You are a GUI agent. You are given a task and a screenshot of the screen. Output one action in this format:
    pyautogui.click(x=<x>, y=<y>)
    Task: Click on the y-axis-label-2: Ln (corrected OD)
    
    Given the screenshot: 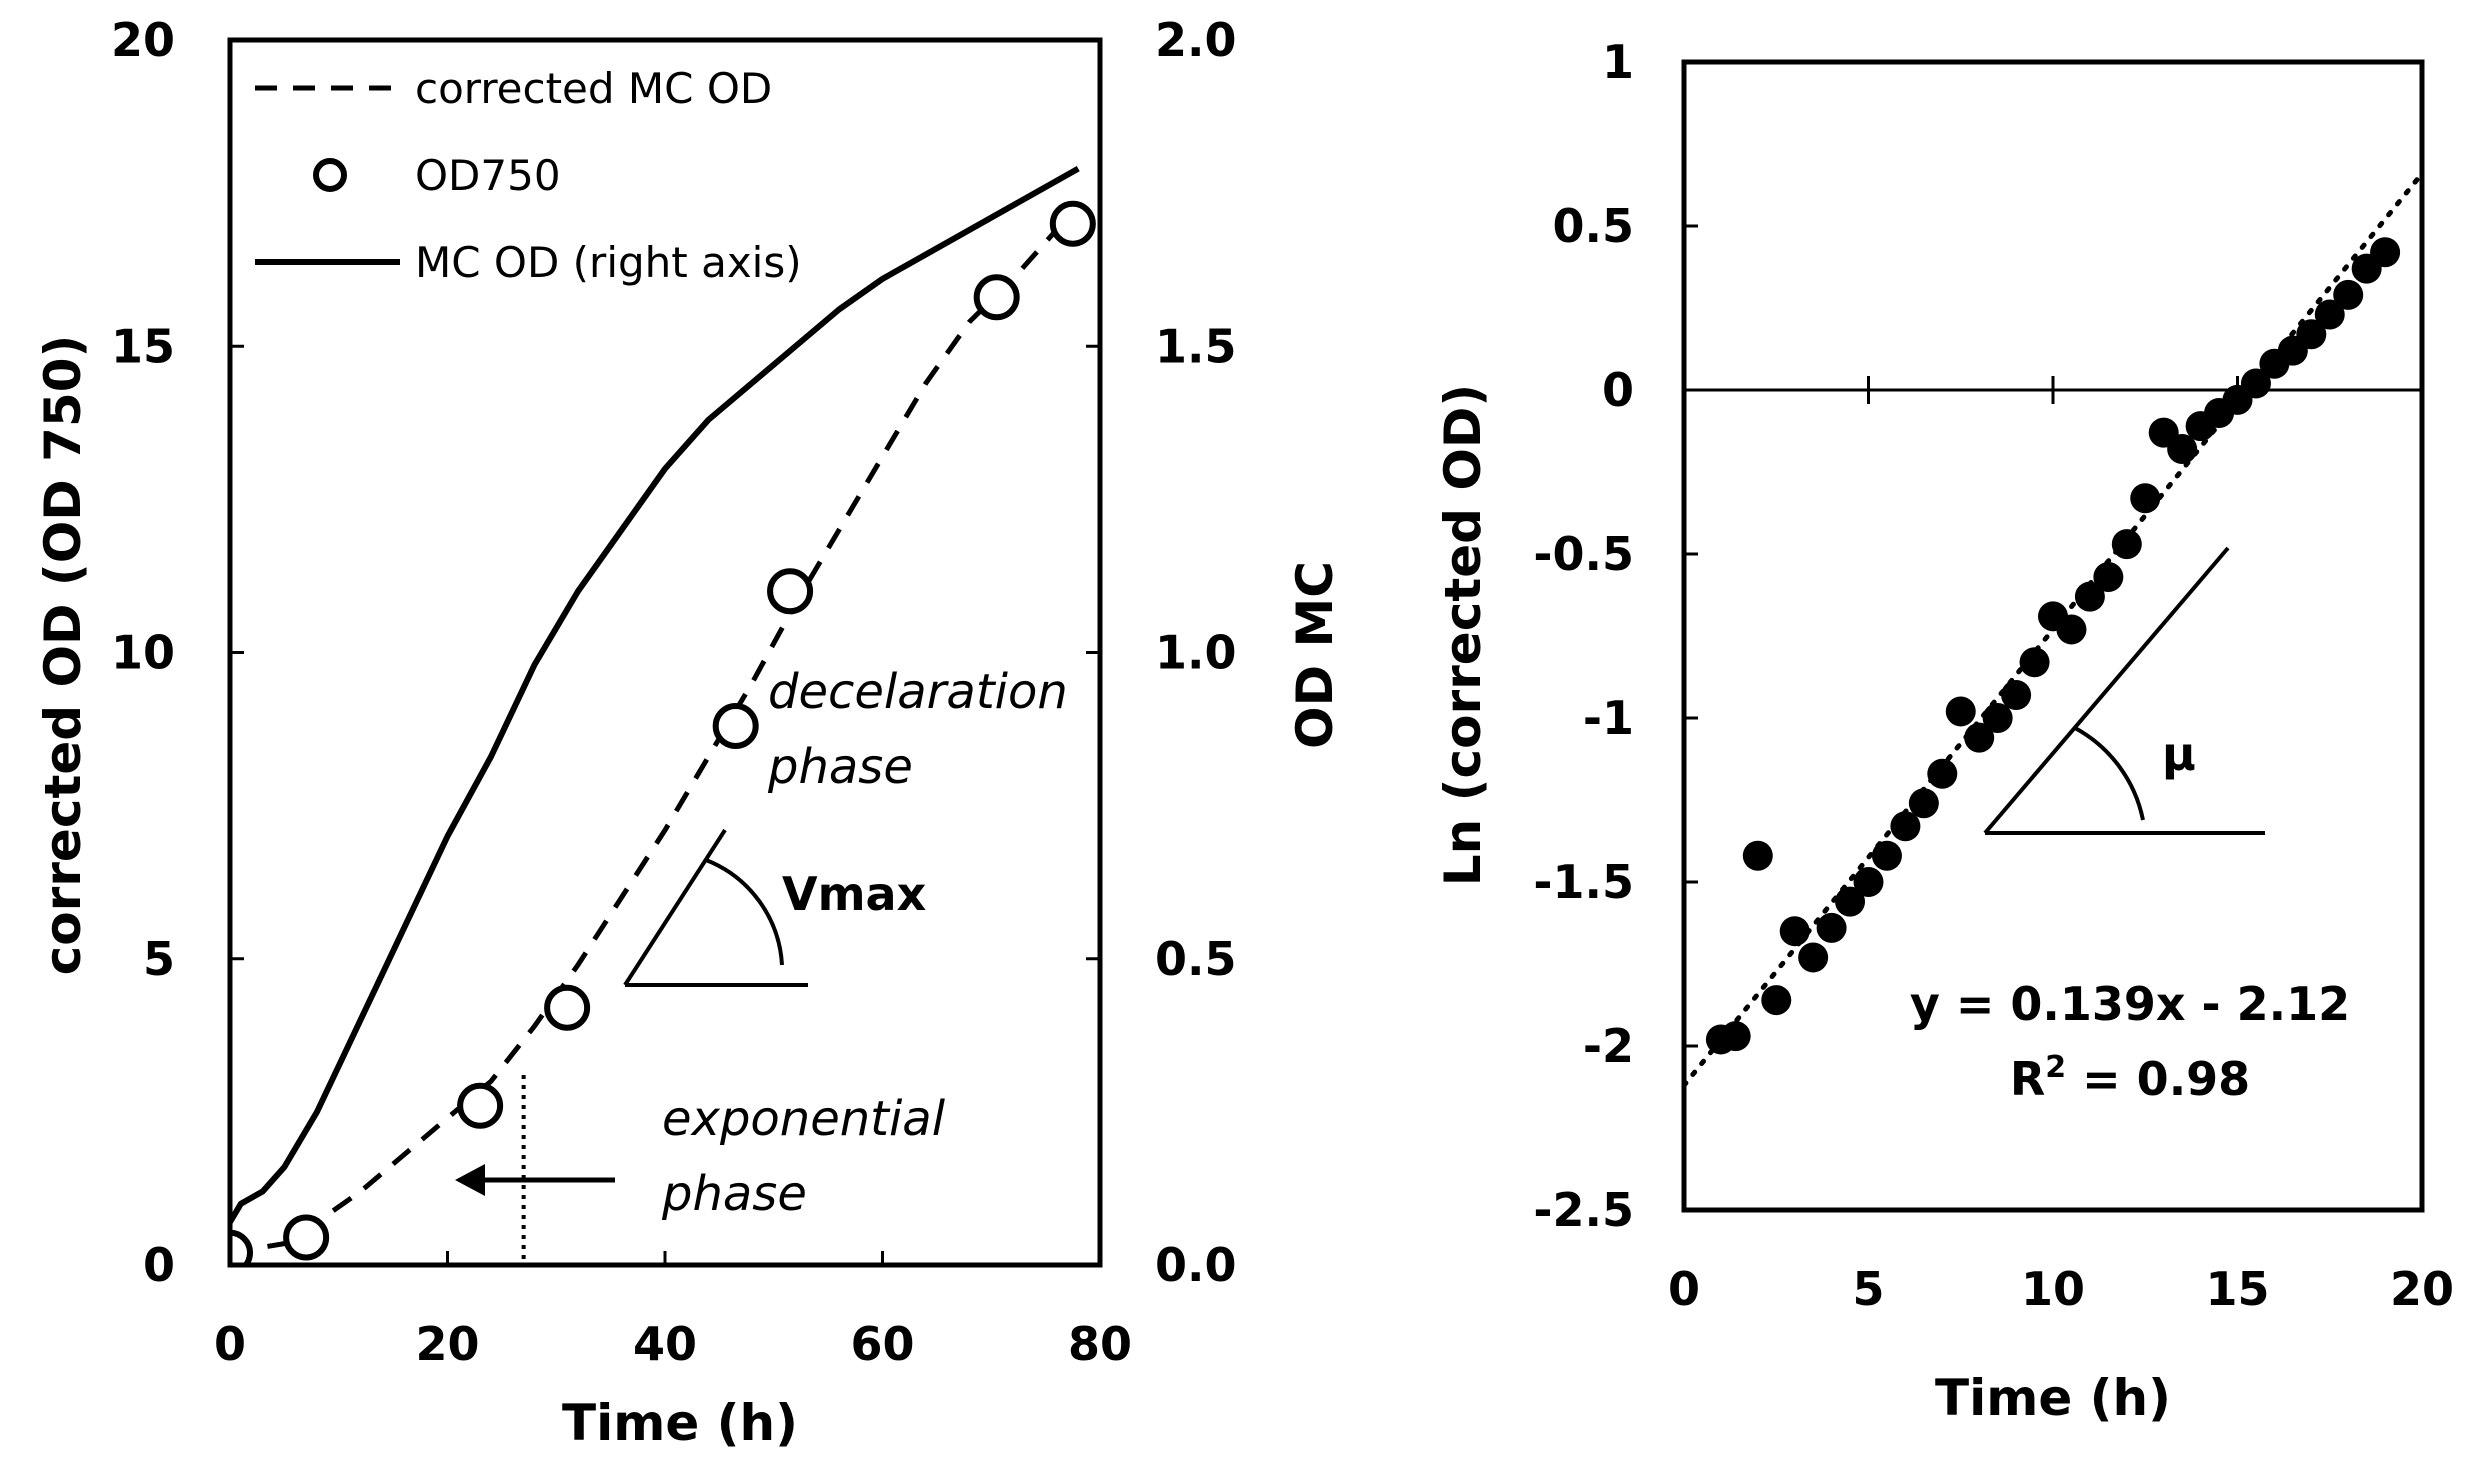 What is the action you would take?
    pyautogui.click(x=1463, y=635)
    